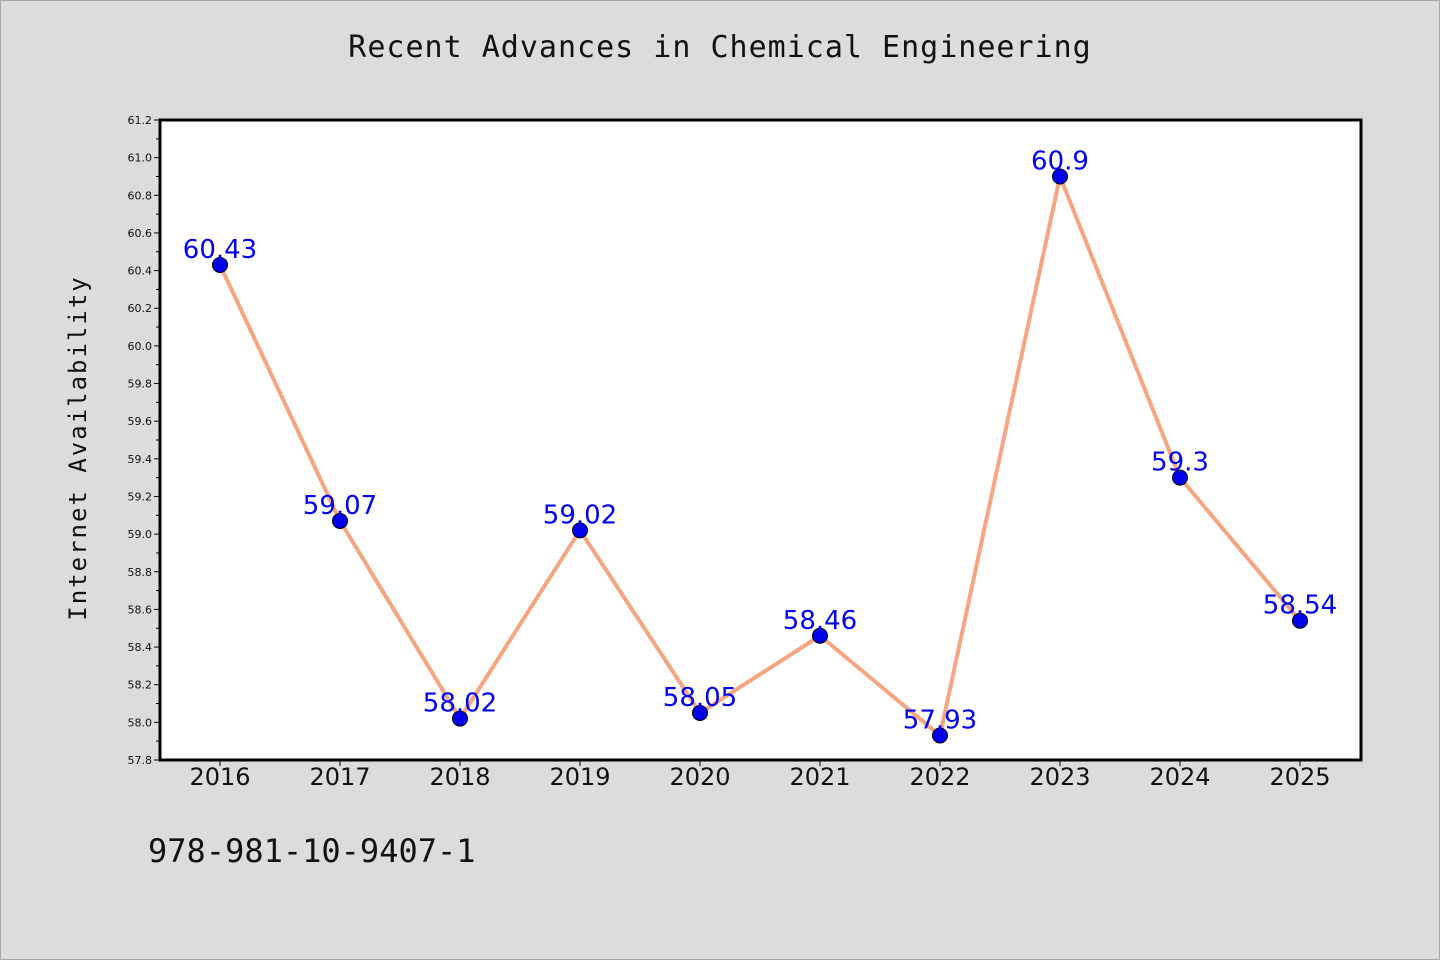 The image size is (1440, 960). Describe the element at coordinates (760, 775) in the screenshot. I see `x-axis: 2016 2017 2018 2019 2020 2021 2022 2023 2024 2025` at that location.